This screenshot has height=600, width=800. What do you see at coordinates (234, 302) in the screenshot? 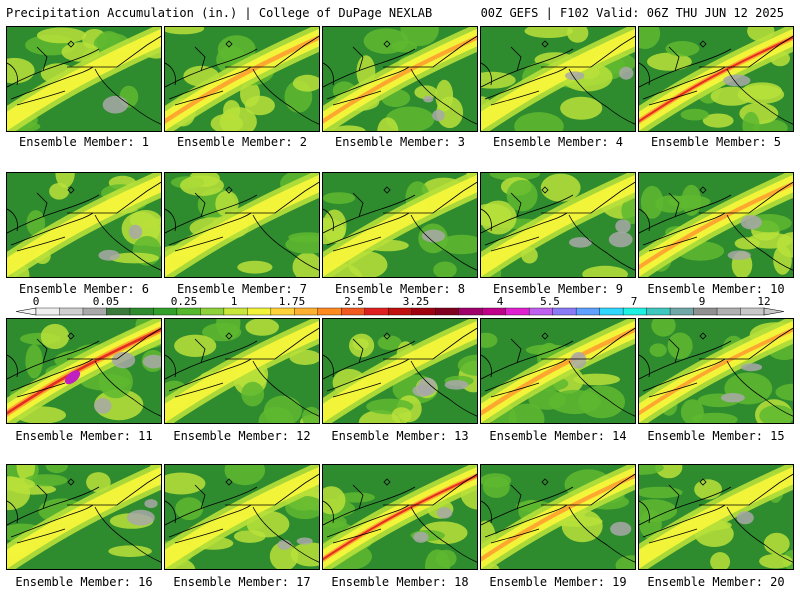
I see `colorbar-tick-label: 1` at bounding box center [234, 302].